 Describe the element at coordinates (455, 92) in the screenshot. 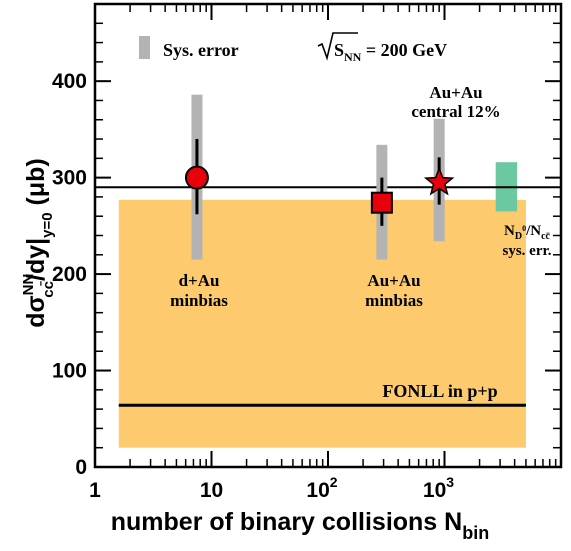

I see `point-label-auau-central-line1: Au+Au` at that location.